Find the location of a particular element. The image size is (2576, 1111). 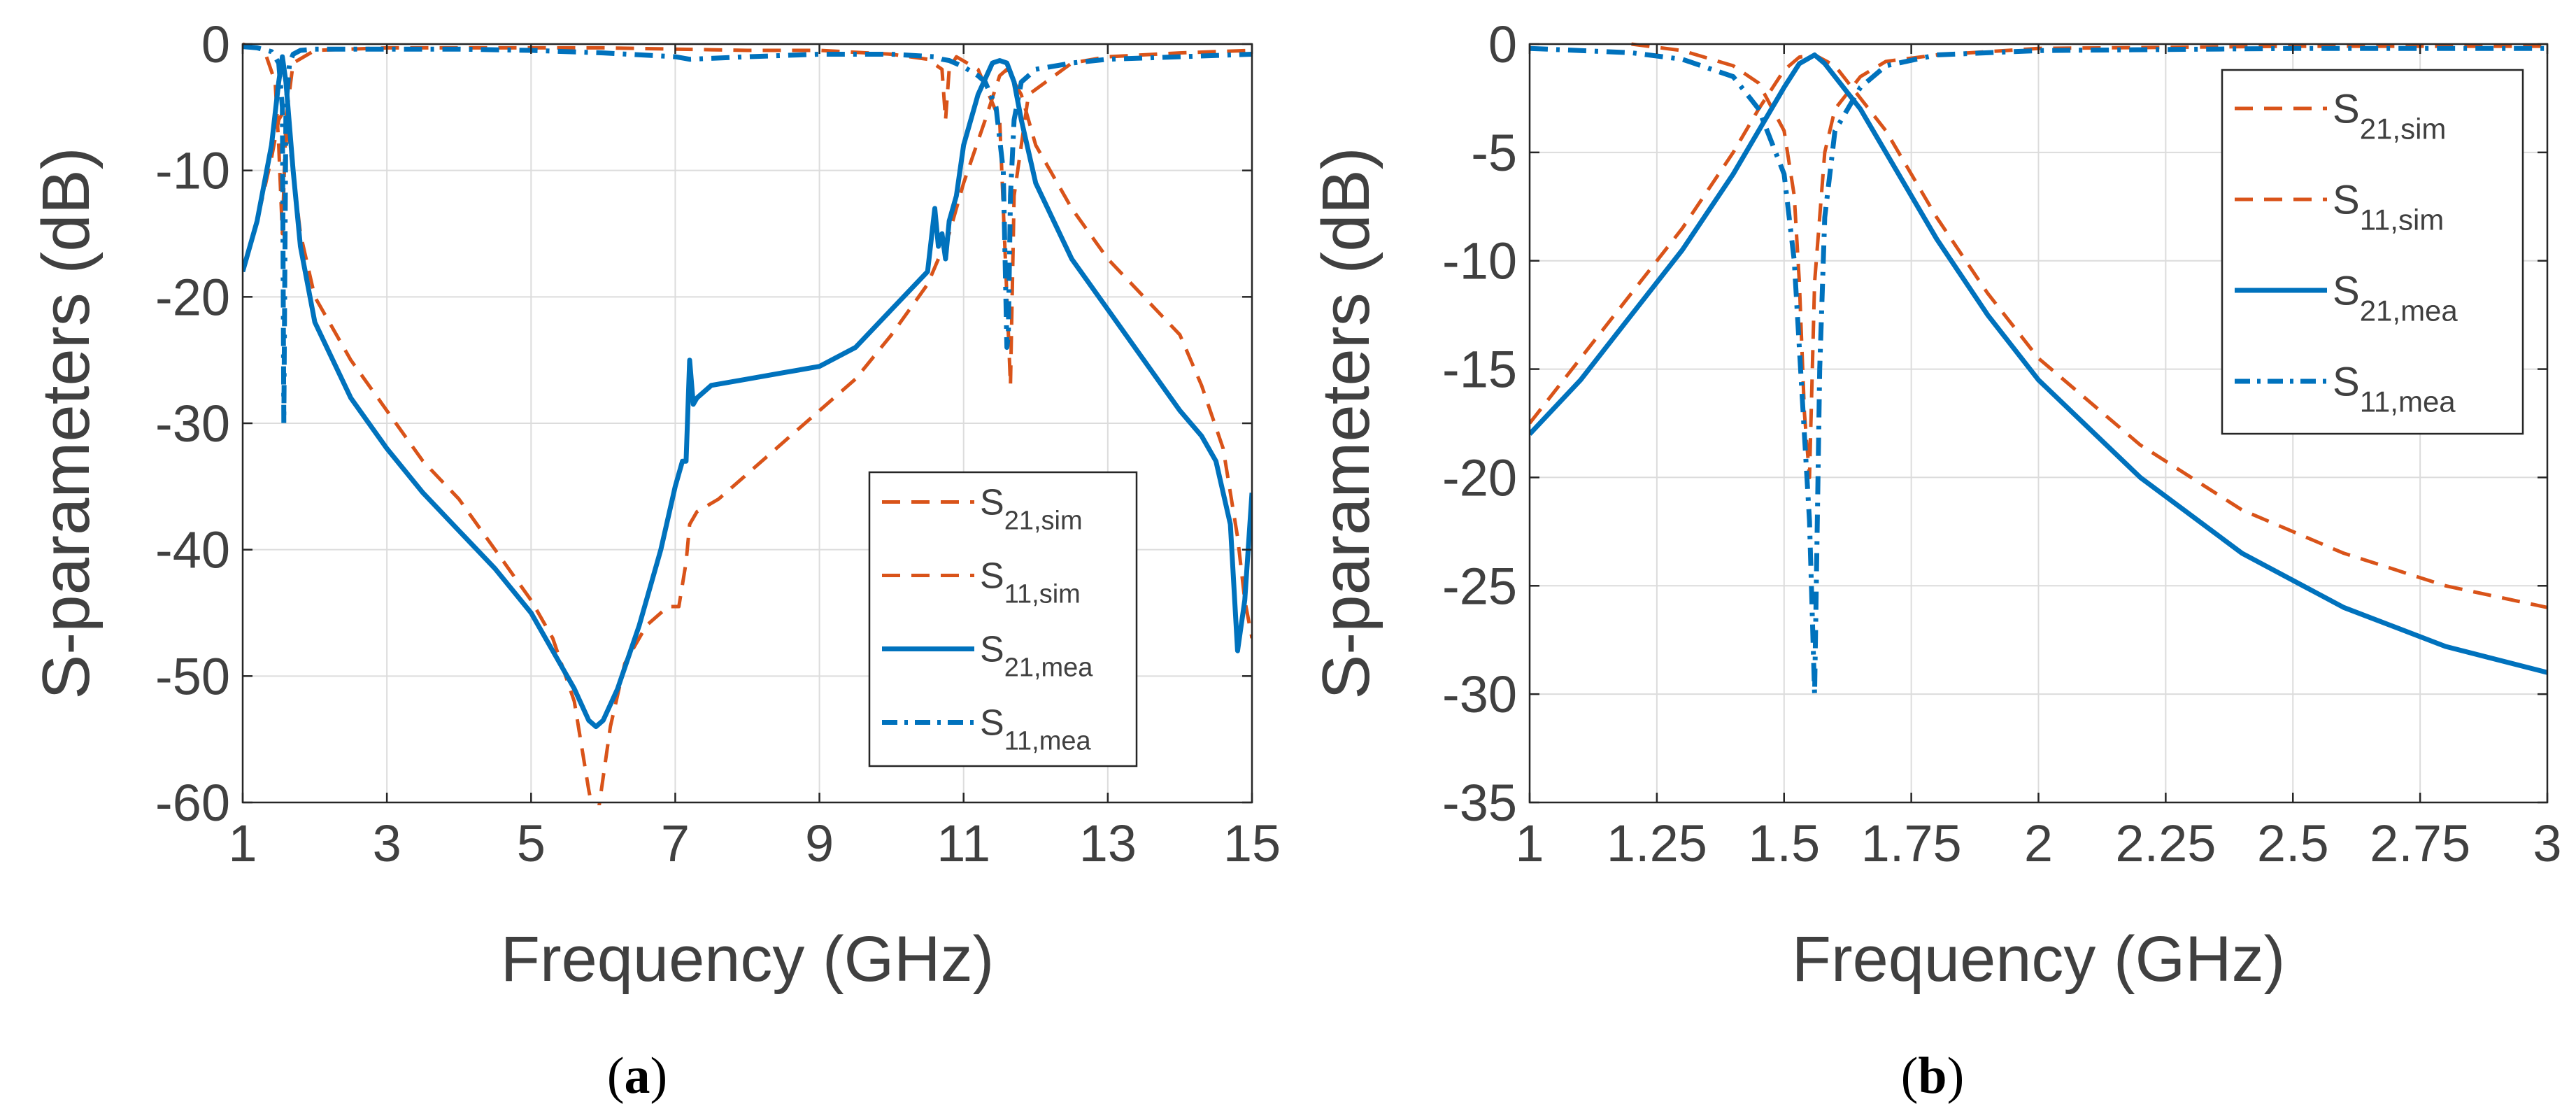

x-tick-label: 2 is located at coordinates (2038, 843).